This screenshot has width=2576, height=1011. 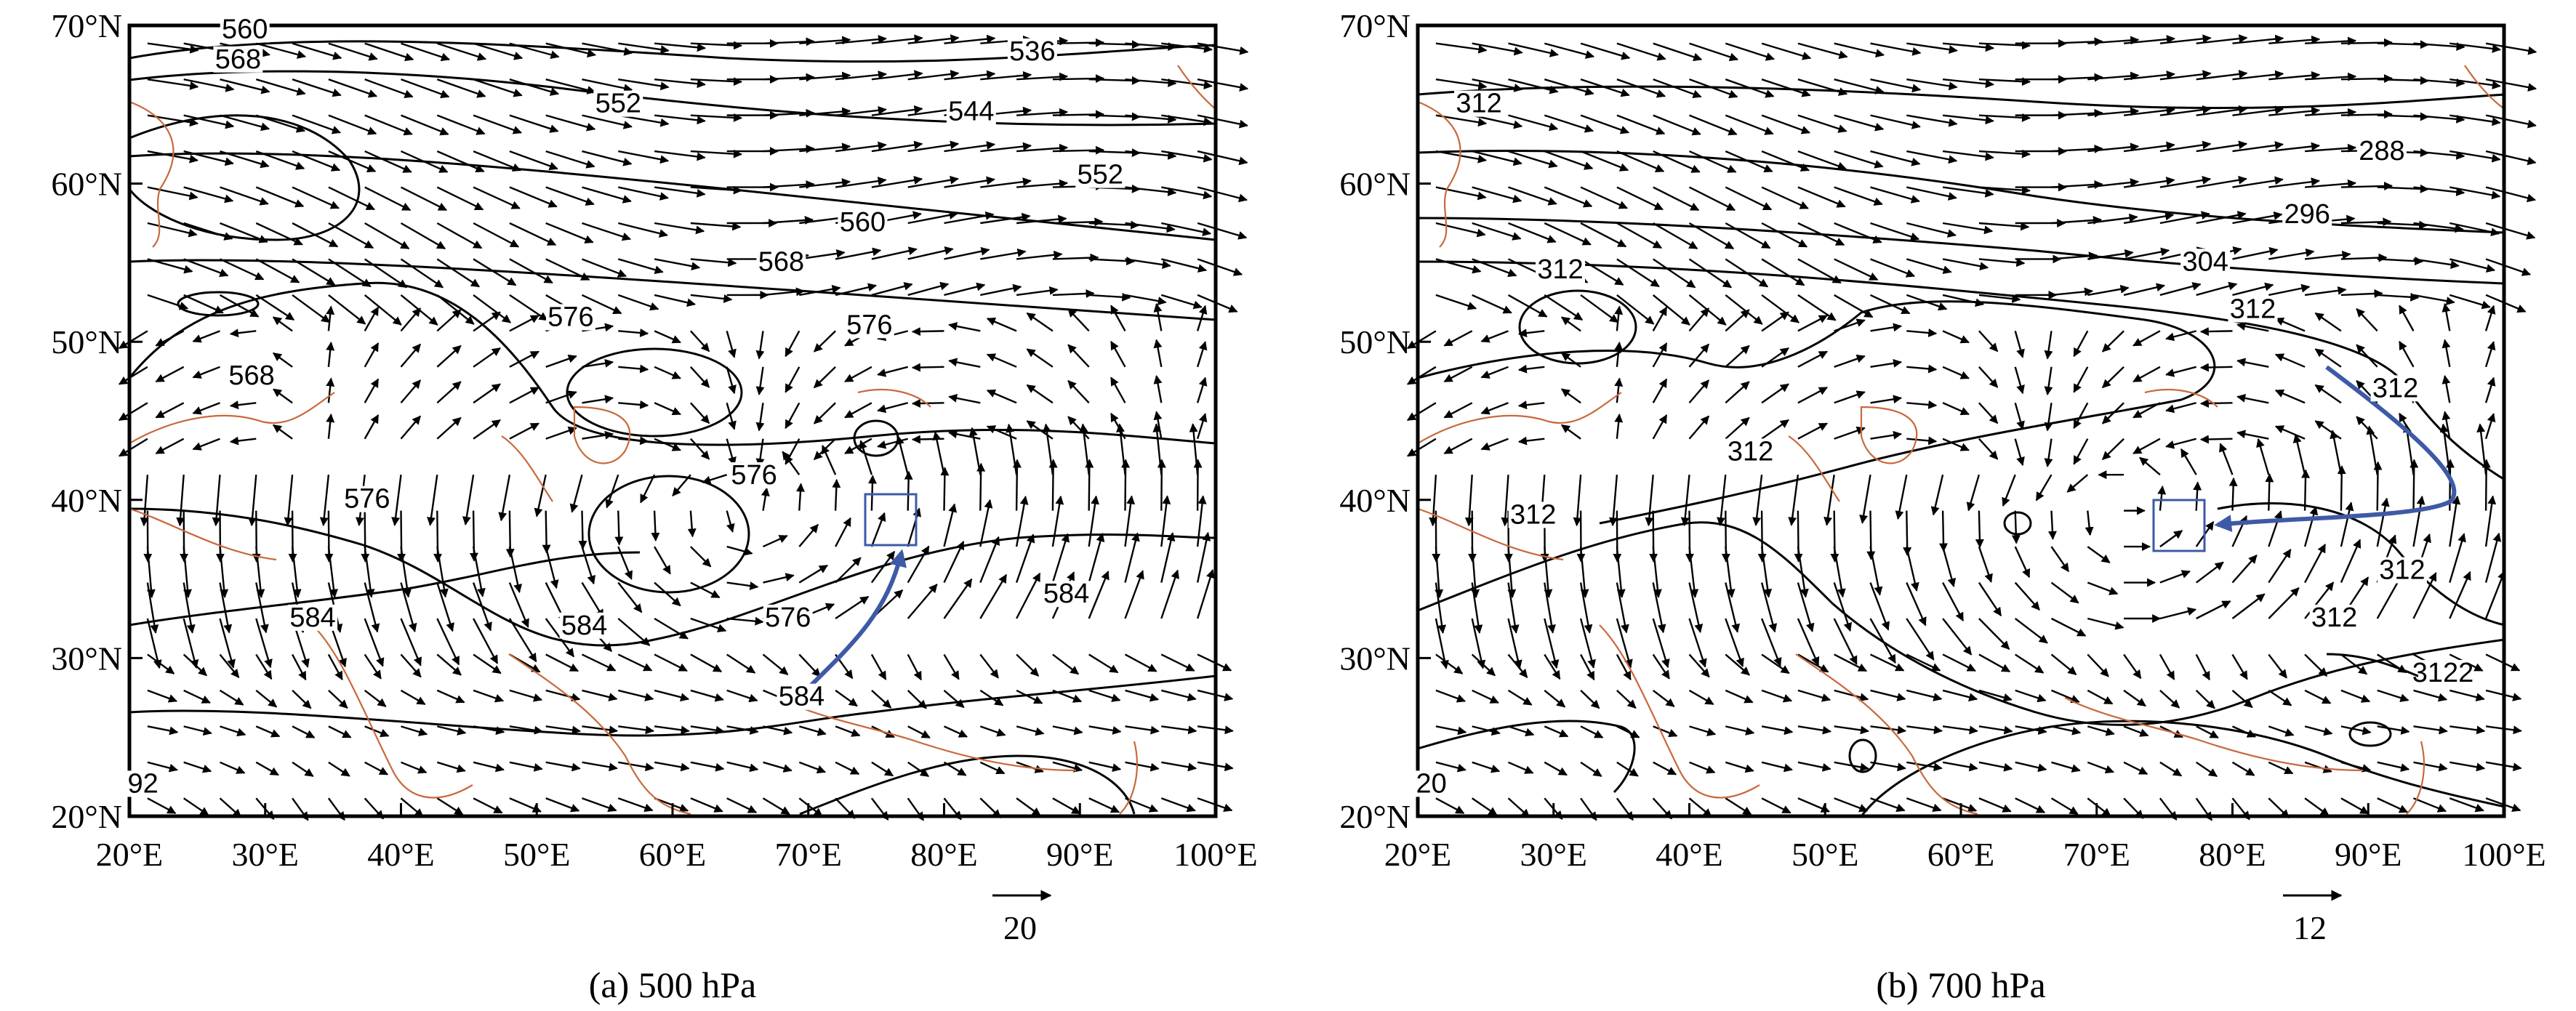 I want to click on contour-label: 576, so click(x=754, y=476).